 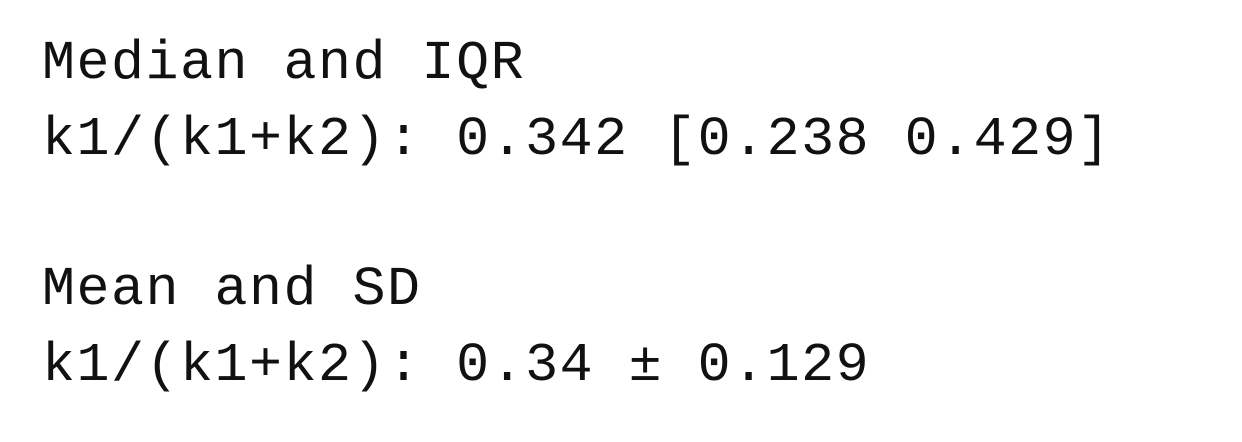 What do you see at coordinates (284, 63) in the screenshot?
I see `median-iqr-heading: Median and IQR` at bounding box center [284, 63].